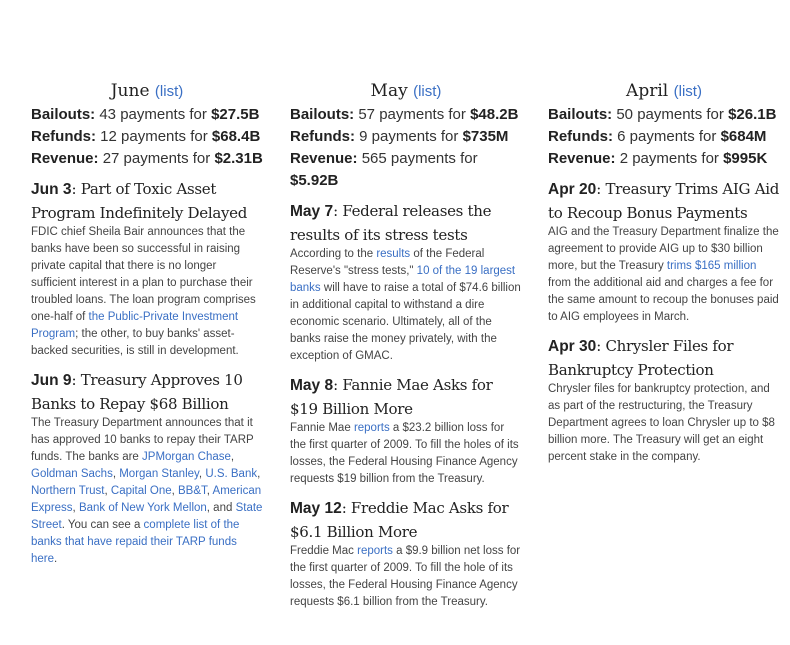  I want to click on event-link: trims $165 million, so click(711, 266).